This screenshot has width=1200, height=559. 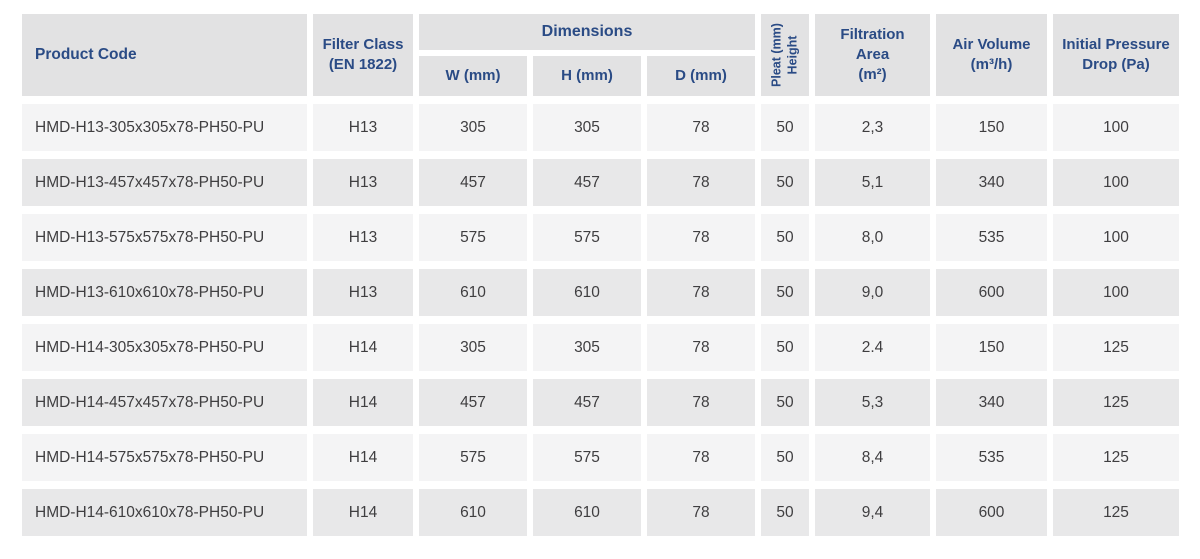 I want to click on header-filtration-area: Filtration Area (m²), so click(x=872, y=55).